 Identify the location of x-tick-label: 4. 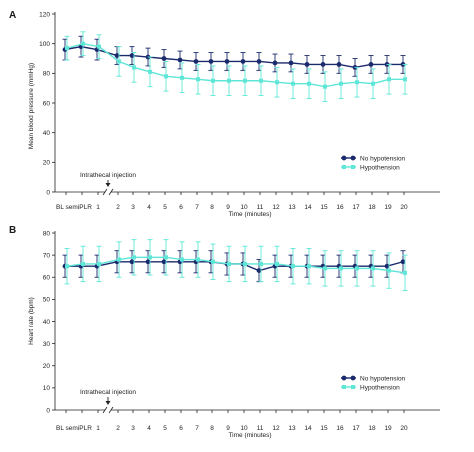
(149, 428).